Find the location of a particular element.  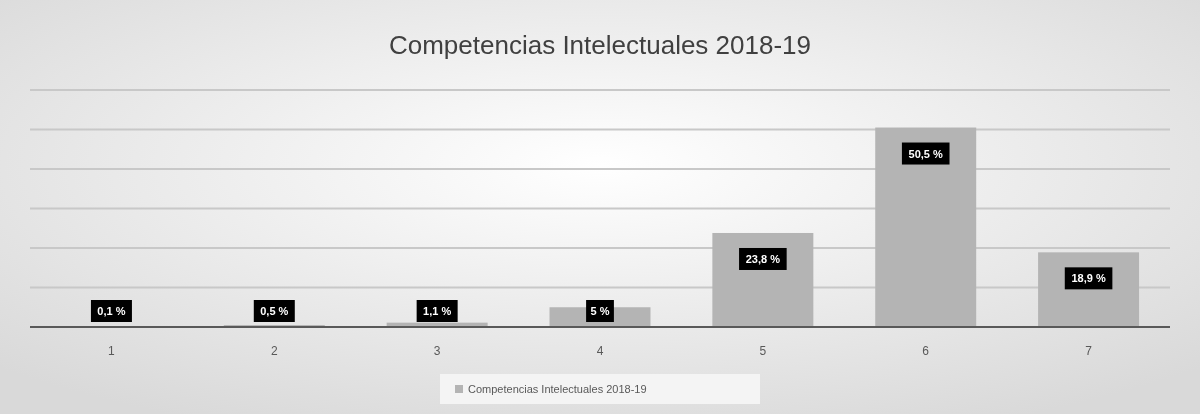

data-label: 23,8 % is located at coordinates (763, 258).